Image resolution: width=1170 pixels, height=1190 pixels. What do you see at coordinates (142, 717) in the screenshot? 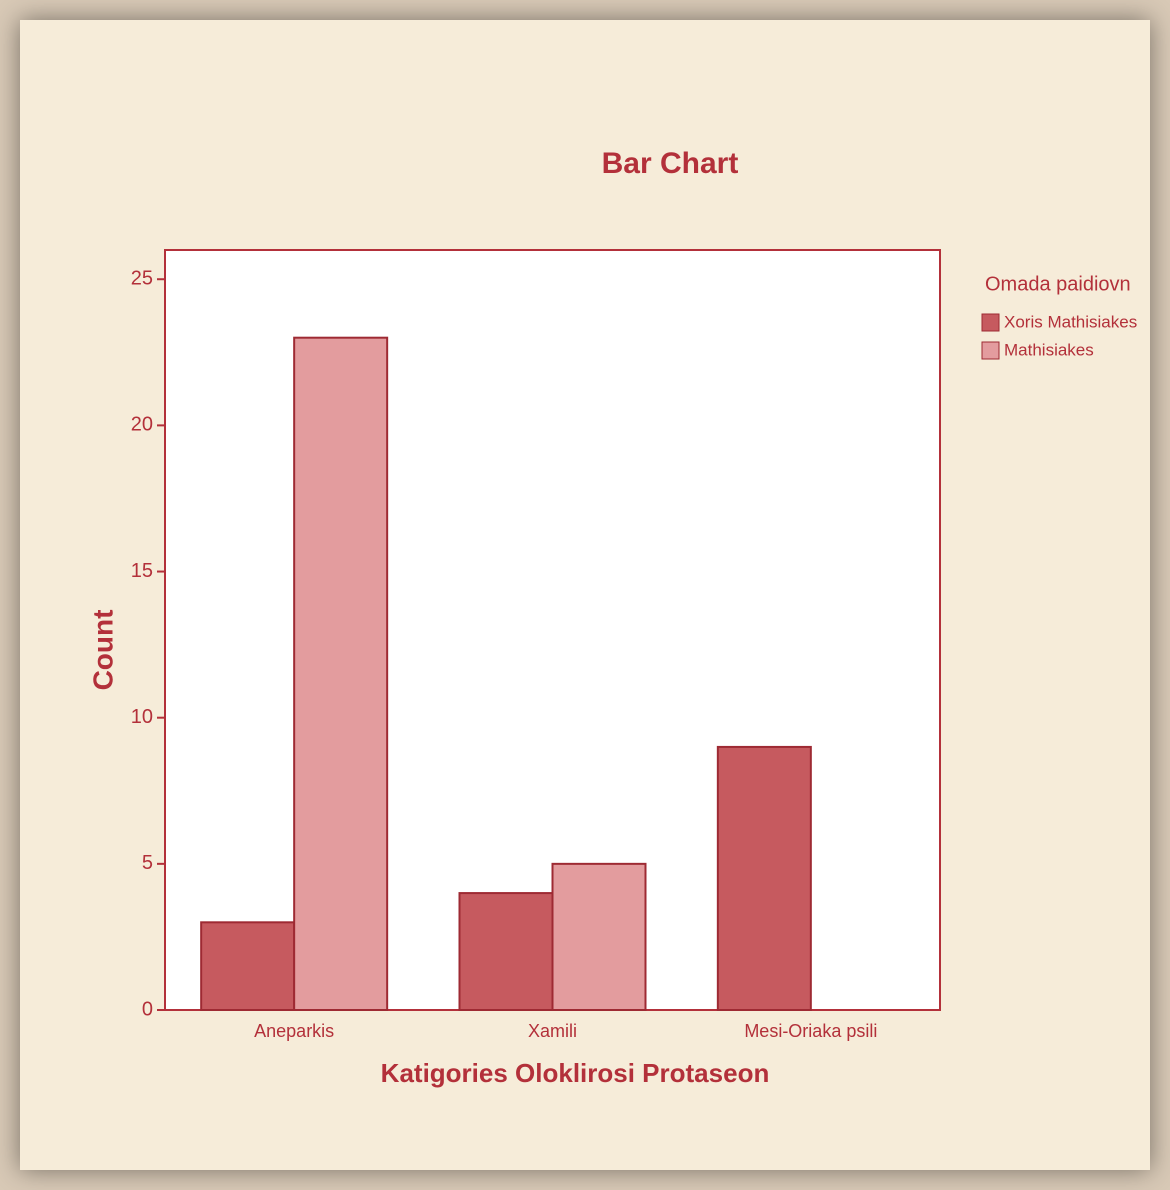
I see `y-tick-label: 10` at bounding box center [142, 717].